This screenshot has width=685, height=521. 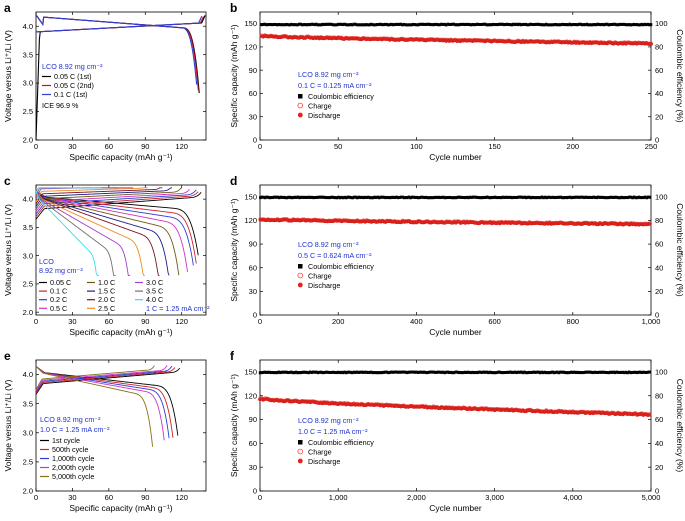 What do you see at coordinates (233, 8) in the screenshot?
I see `panel-letter: b` at bounding box center [233, 8].